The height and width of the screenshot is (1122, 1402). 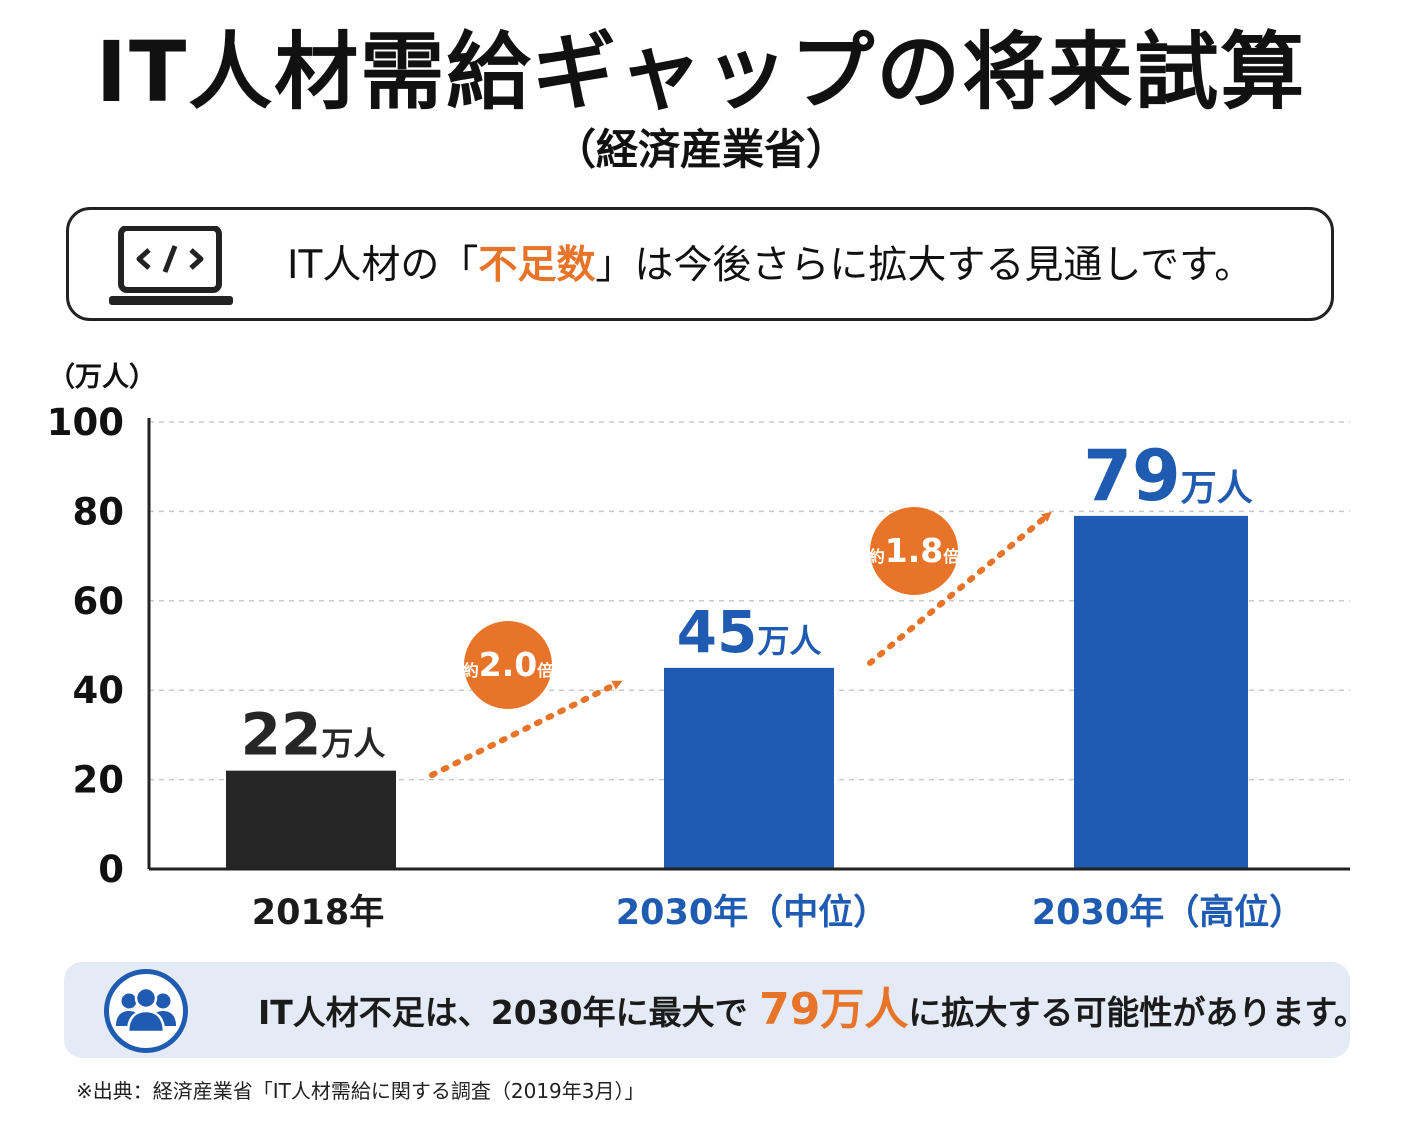 I want to click on x-category-label: 2030年（中位）, so click(x=752, y=913).